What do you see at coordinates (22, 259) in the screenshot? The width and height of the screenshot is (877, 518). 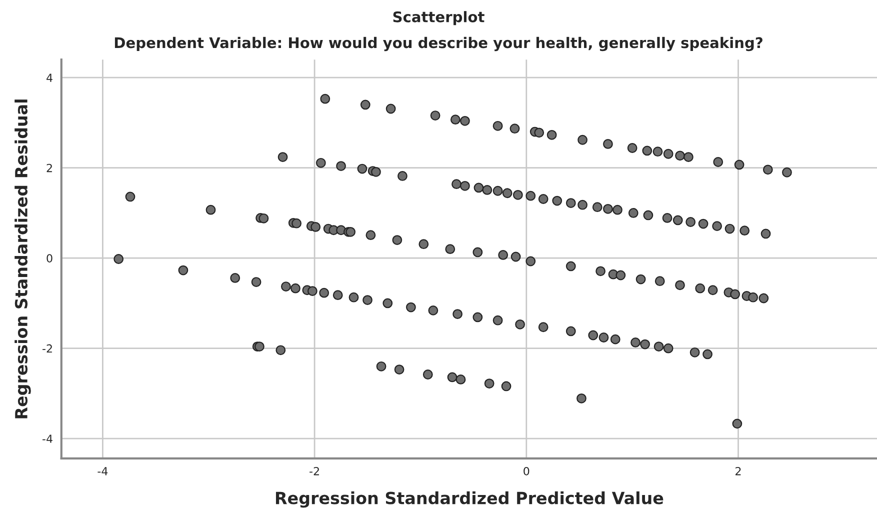 I see `y-axis-title: Regression Standardized Residual` at bounding box center [22, 259].